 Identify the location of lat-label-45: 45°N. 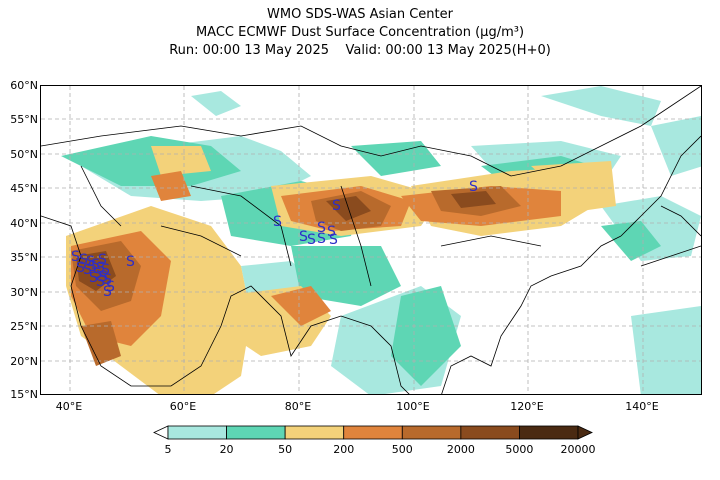
(24, 188).